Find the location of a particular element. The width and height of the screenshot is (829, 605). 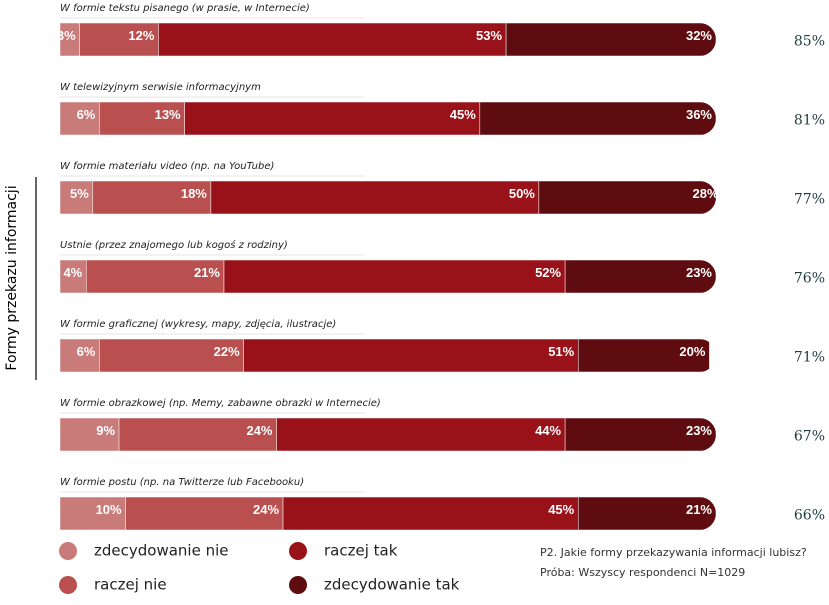

value-label: 5% is located at coordinates (79, 193).